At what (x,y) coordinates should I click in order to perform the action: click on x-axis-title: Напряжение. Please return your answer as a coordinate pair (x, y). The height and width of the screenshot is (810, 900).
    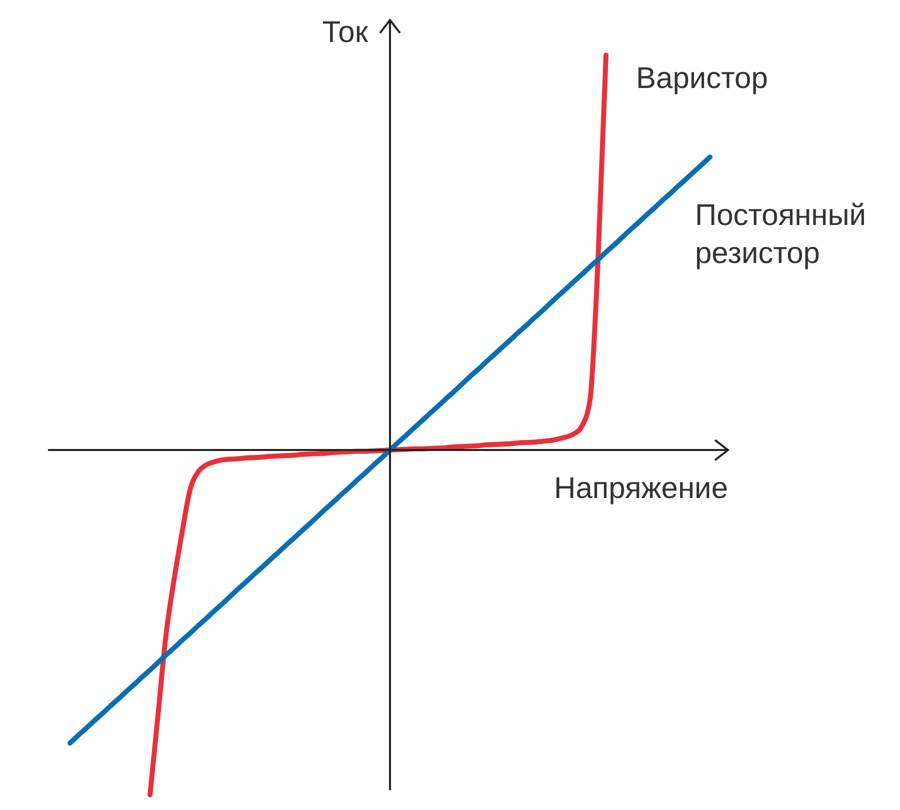
    Looking at the image, I should click on (641, 489).